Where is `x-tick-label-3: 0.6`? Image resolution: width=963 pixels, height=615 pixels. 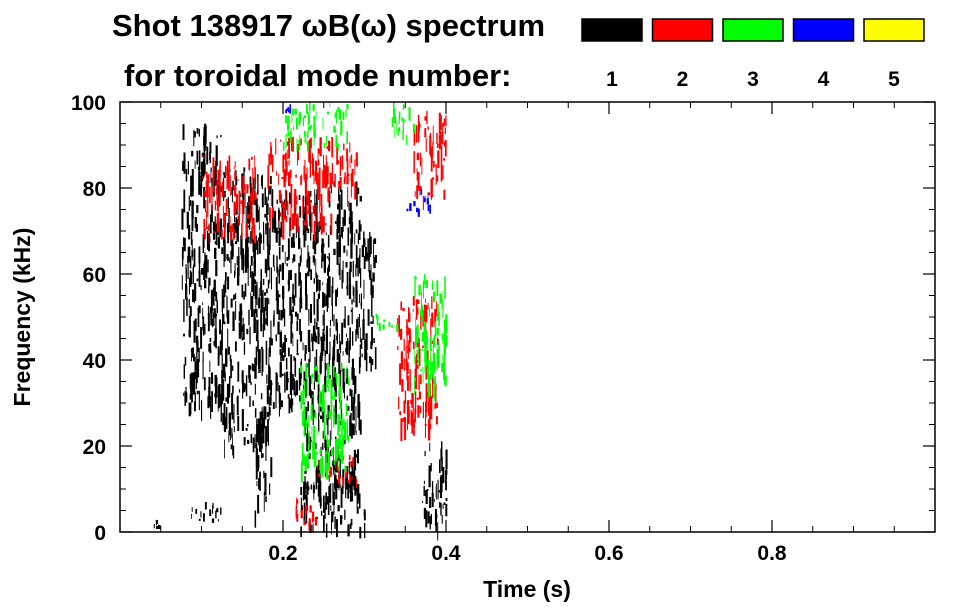
x-tick-label-3: 0.6 is located at coordinates (608, 553).